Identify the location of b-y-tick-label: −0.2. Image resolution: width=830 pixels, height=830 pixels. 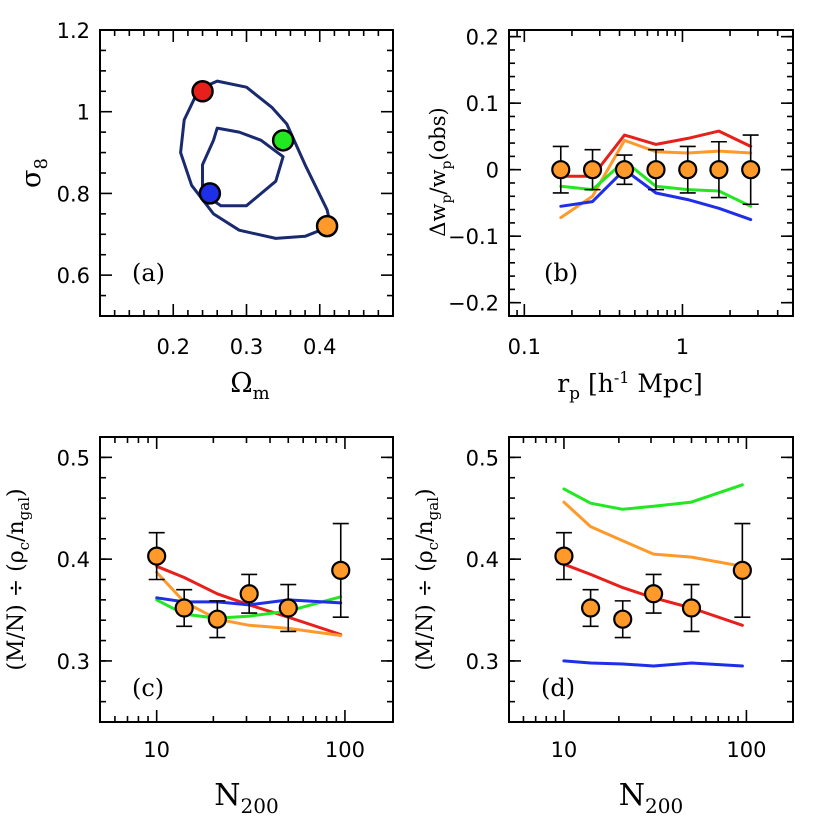
(473, 304).